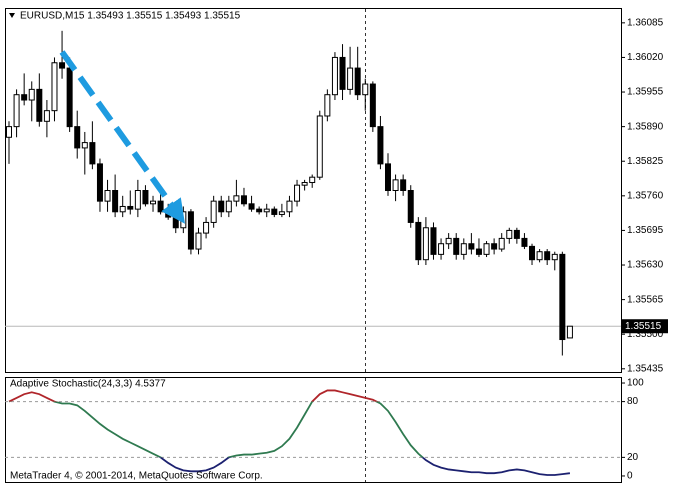  I want to click on y-tick-label: 1.36085, so click(645, 22).